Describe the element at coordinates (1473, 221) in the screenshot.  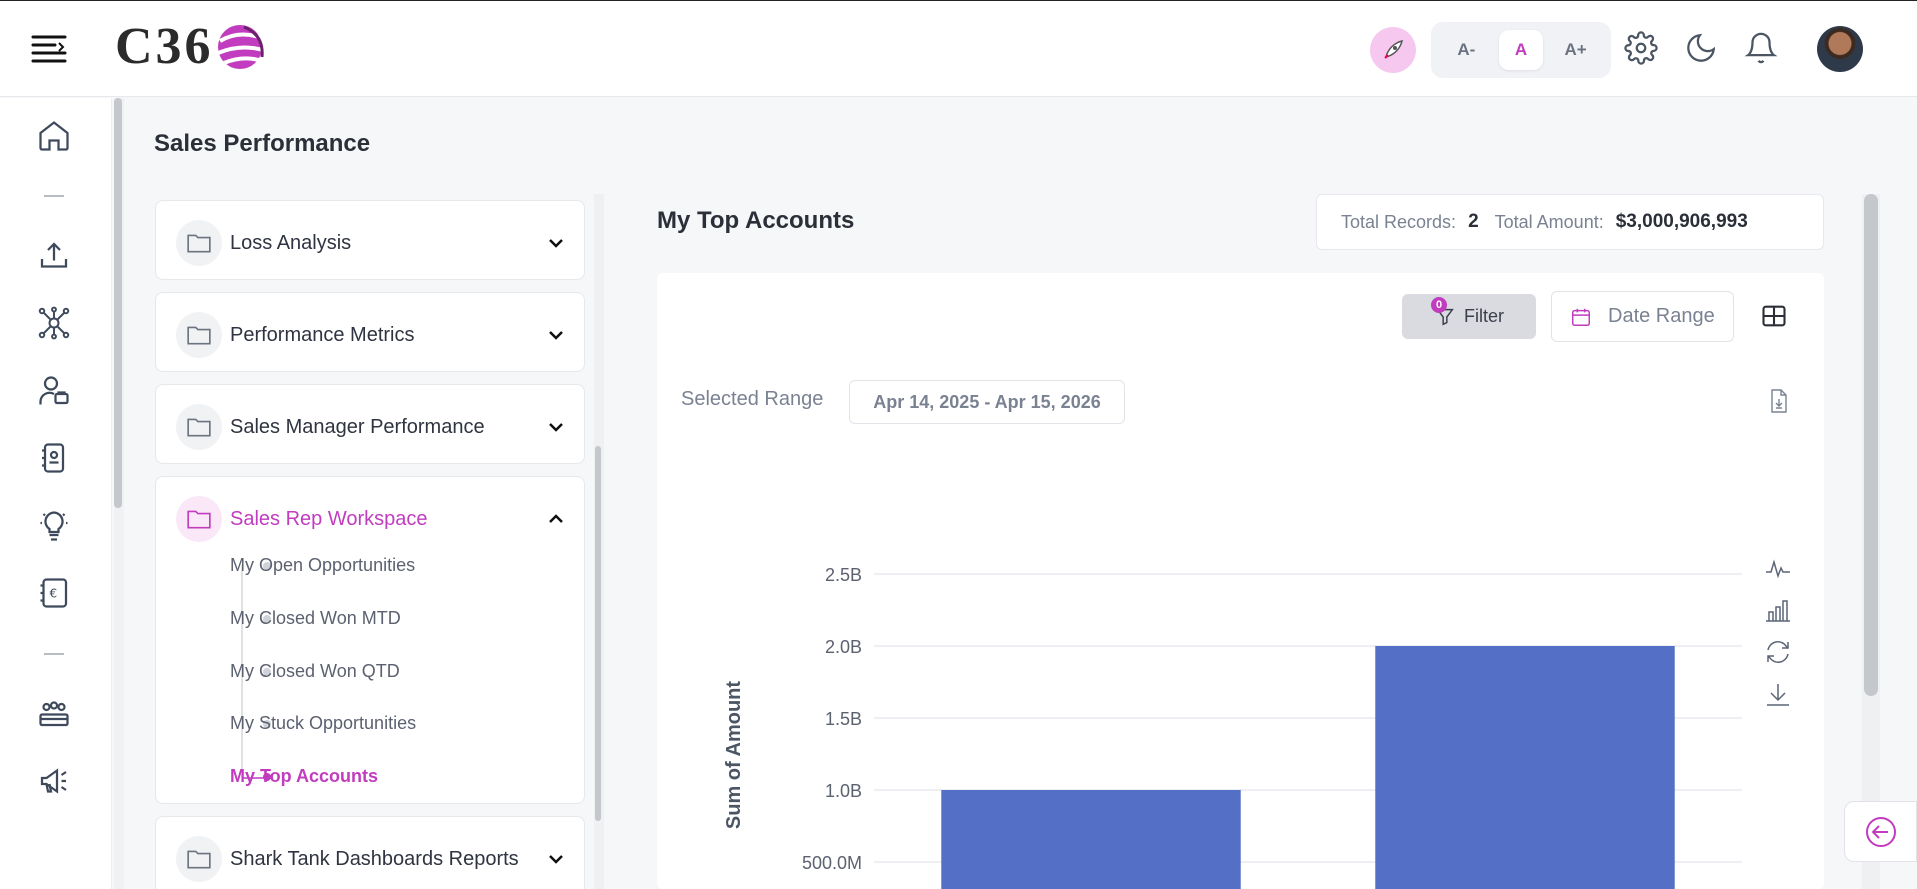
I see `total-records-value: 2` at that location.